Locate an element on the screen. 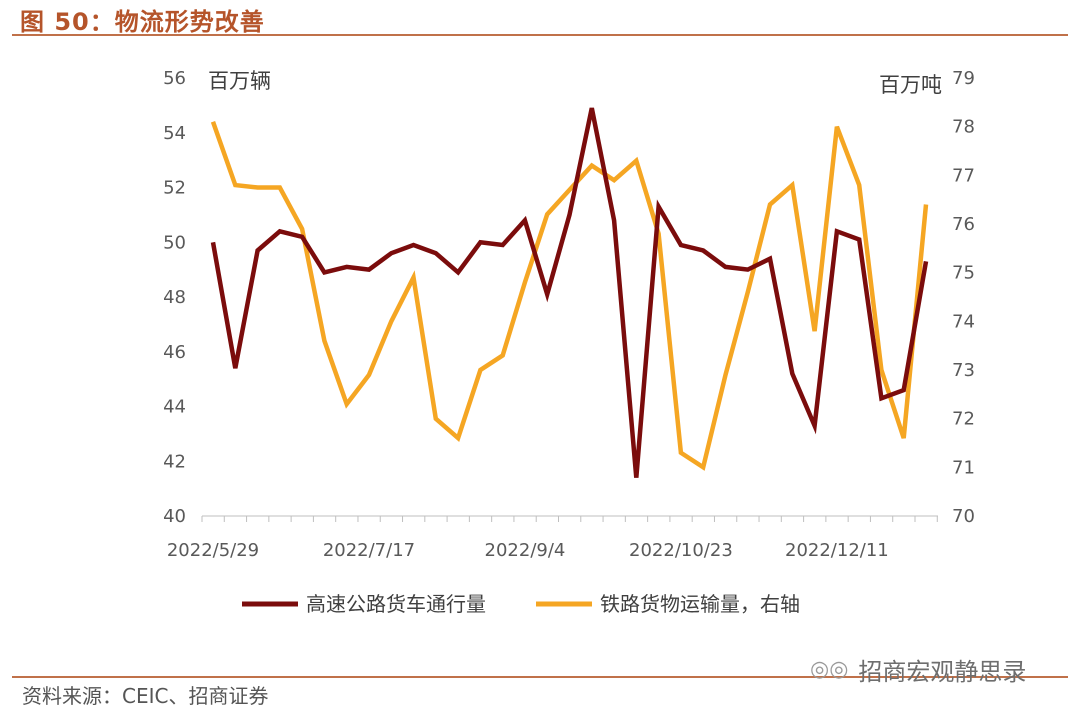 The image size is (1080, 719). x-tick-label: 2022/5/29 is located at coordinates (213, 550).